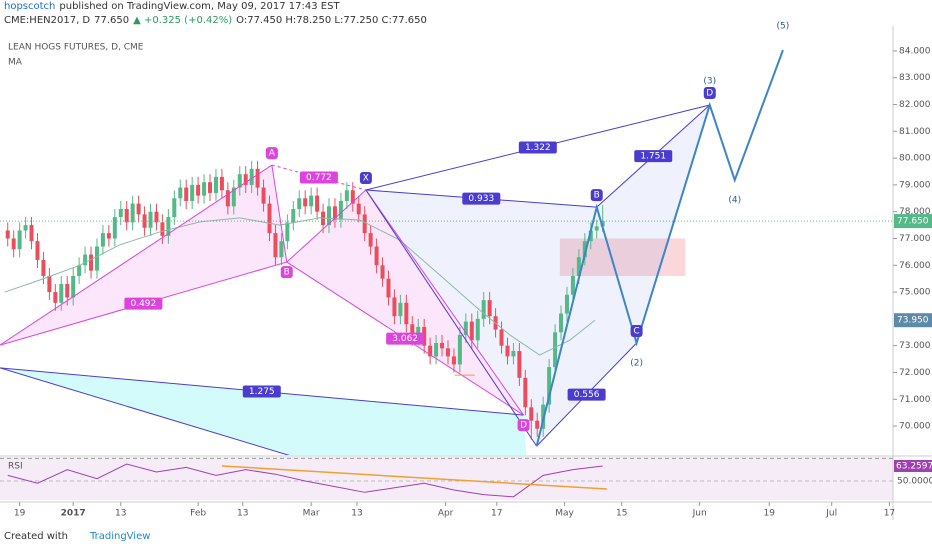 This screenshot has height=550, width=932. What do you see at coordinates (198, 514) in the screenshot?
I see `x-tick-label: Feb` at bounding box center [198, 514].